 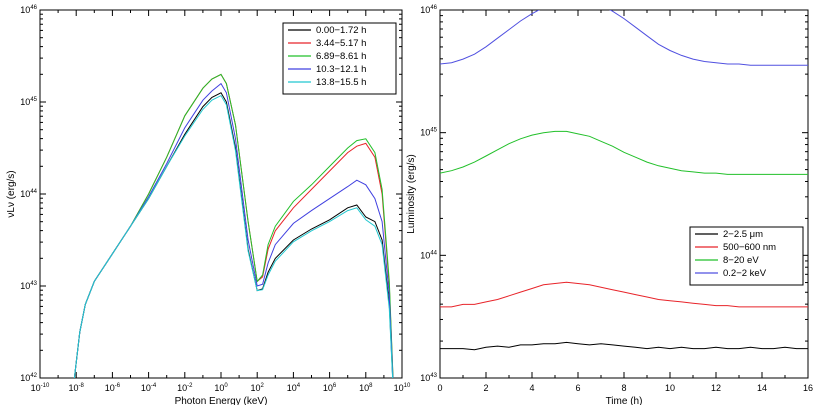 I want to click on x-tick-label: 14, so click(x=762, y=388).